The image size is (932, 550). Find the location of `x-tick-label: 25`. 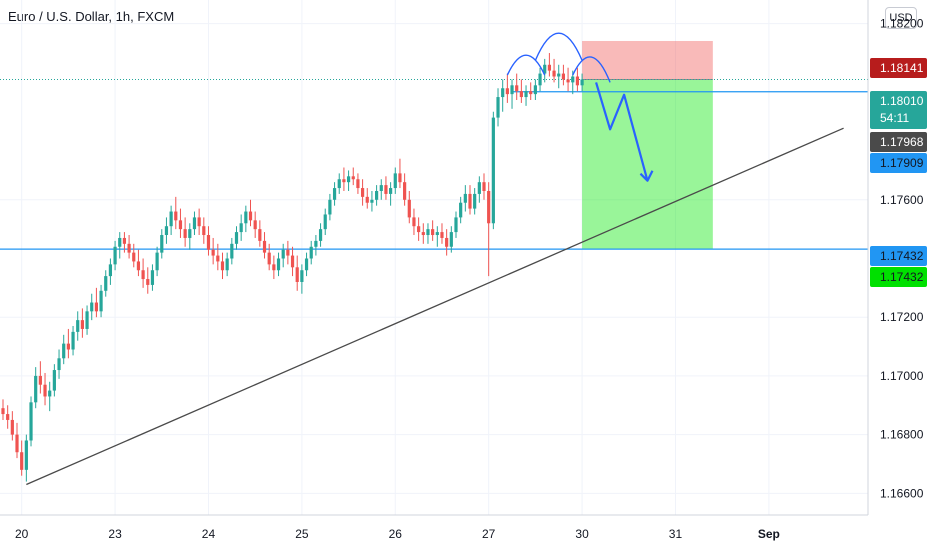

x-tick-label: 25 is located at coordinates (302, 534).